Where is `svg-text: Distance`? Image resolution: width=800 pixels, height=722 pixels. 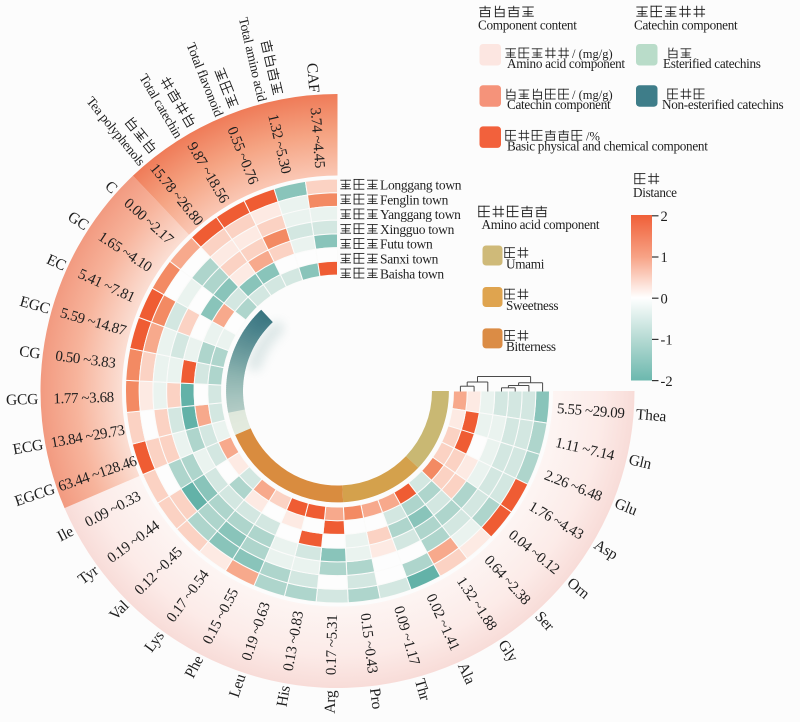
svg-text: Distance is located at coordinates (655, 192).